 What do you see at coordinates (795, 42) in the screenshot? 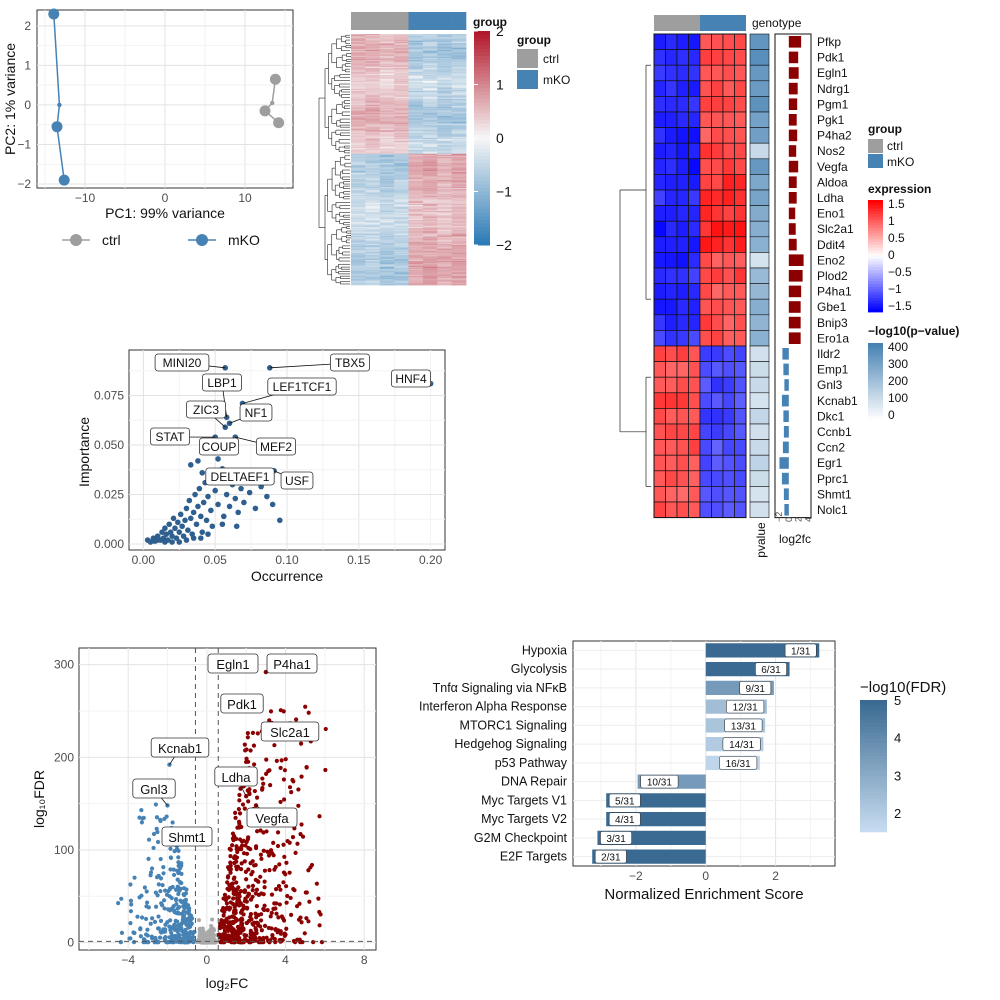
I see `gene-heatmap-log2fc-bar` at bounding box center [795, 42].